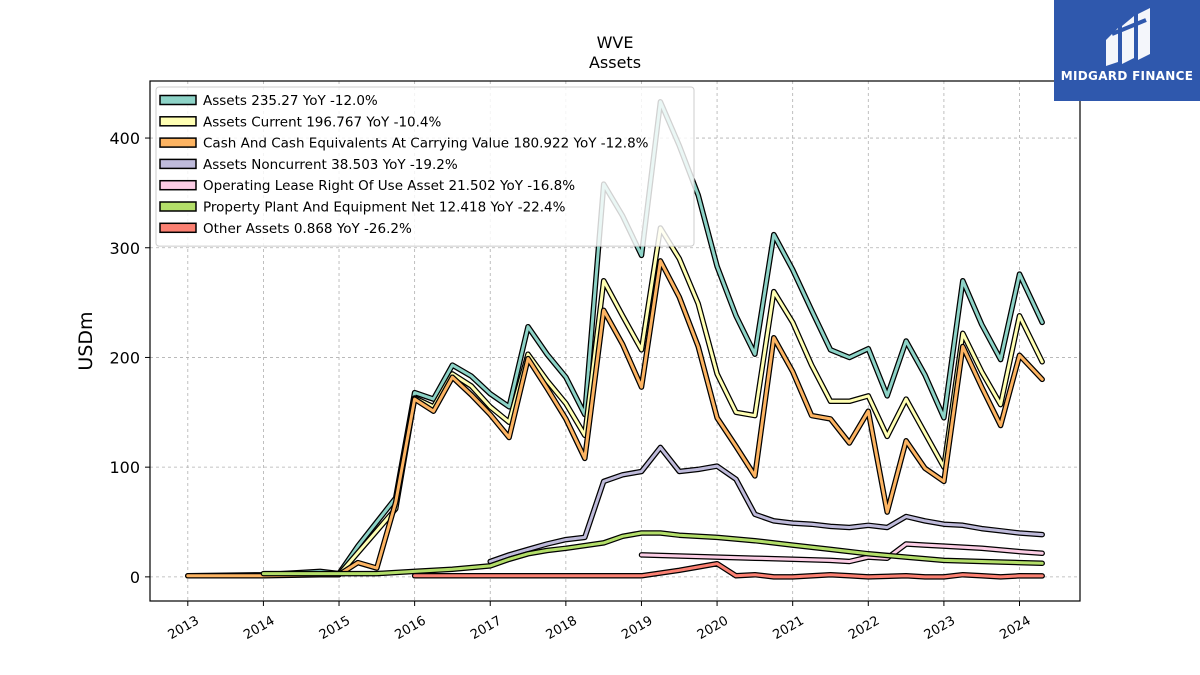  I want to click on legend-label-0: Assets 235.27 YoY -12.0%, so click(290, 101).